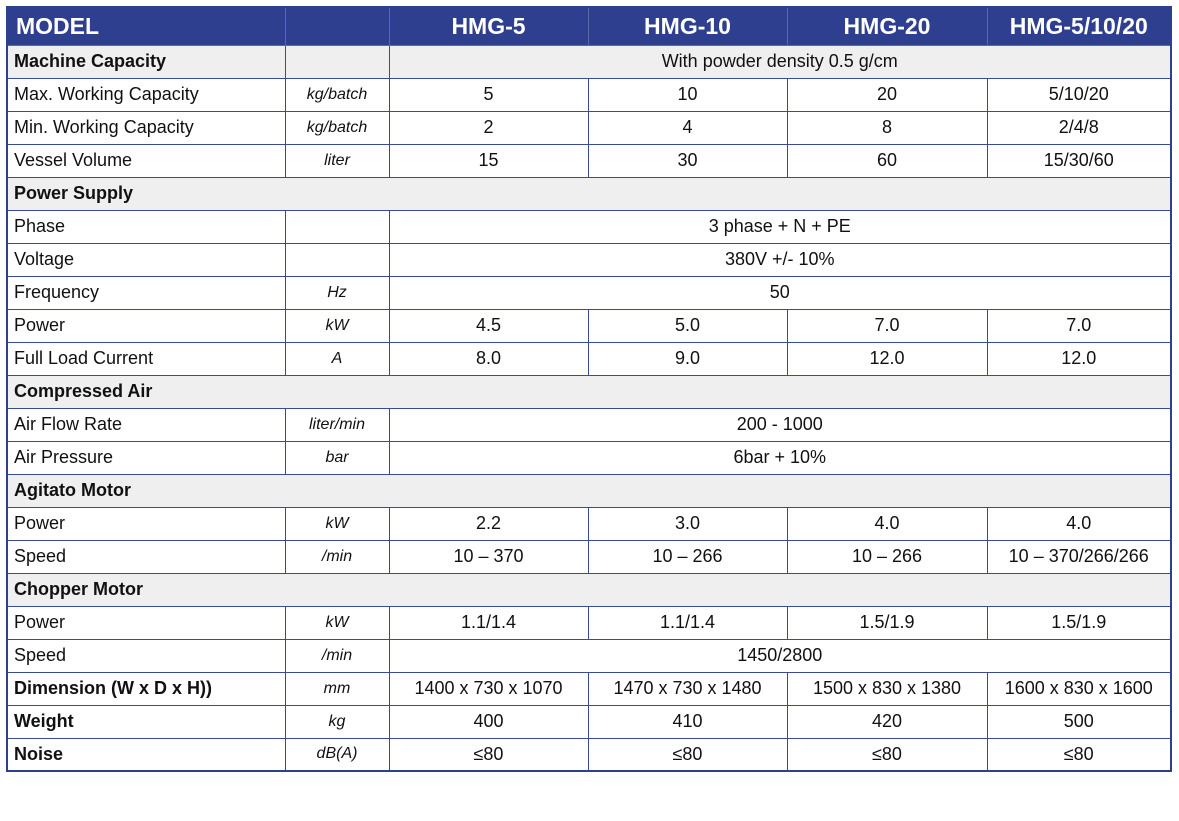  I want to click on table-row: Power kW 2.2 3.0 4.0 4.0, so click(589, 523).